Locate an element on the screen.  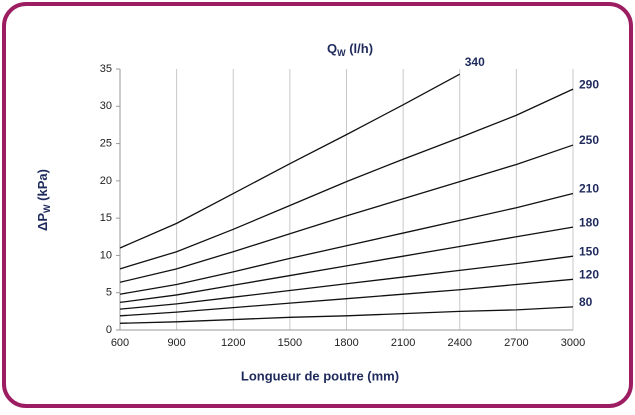
series-label: 120 is located at coordinates (589, 274).